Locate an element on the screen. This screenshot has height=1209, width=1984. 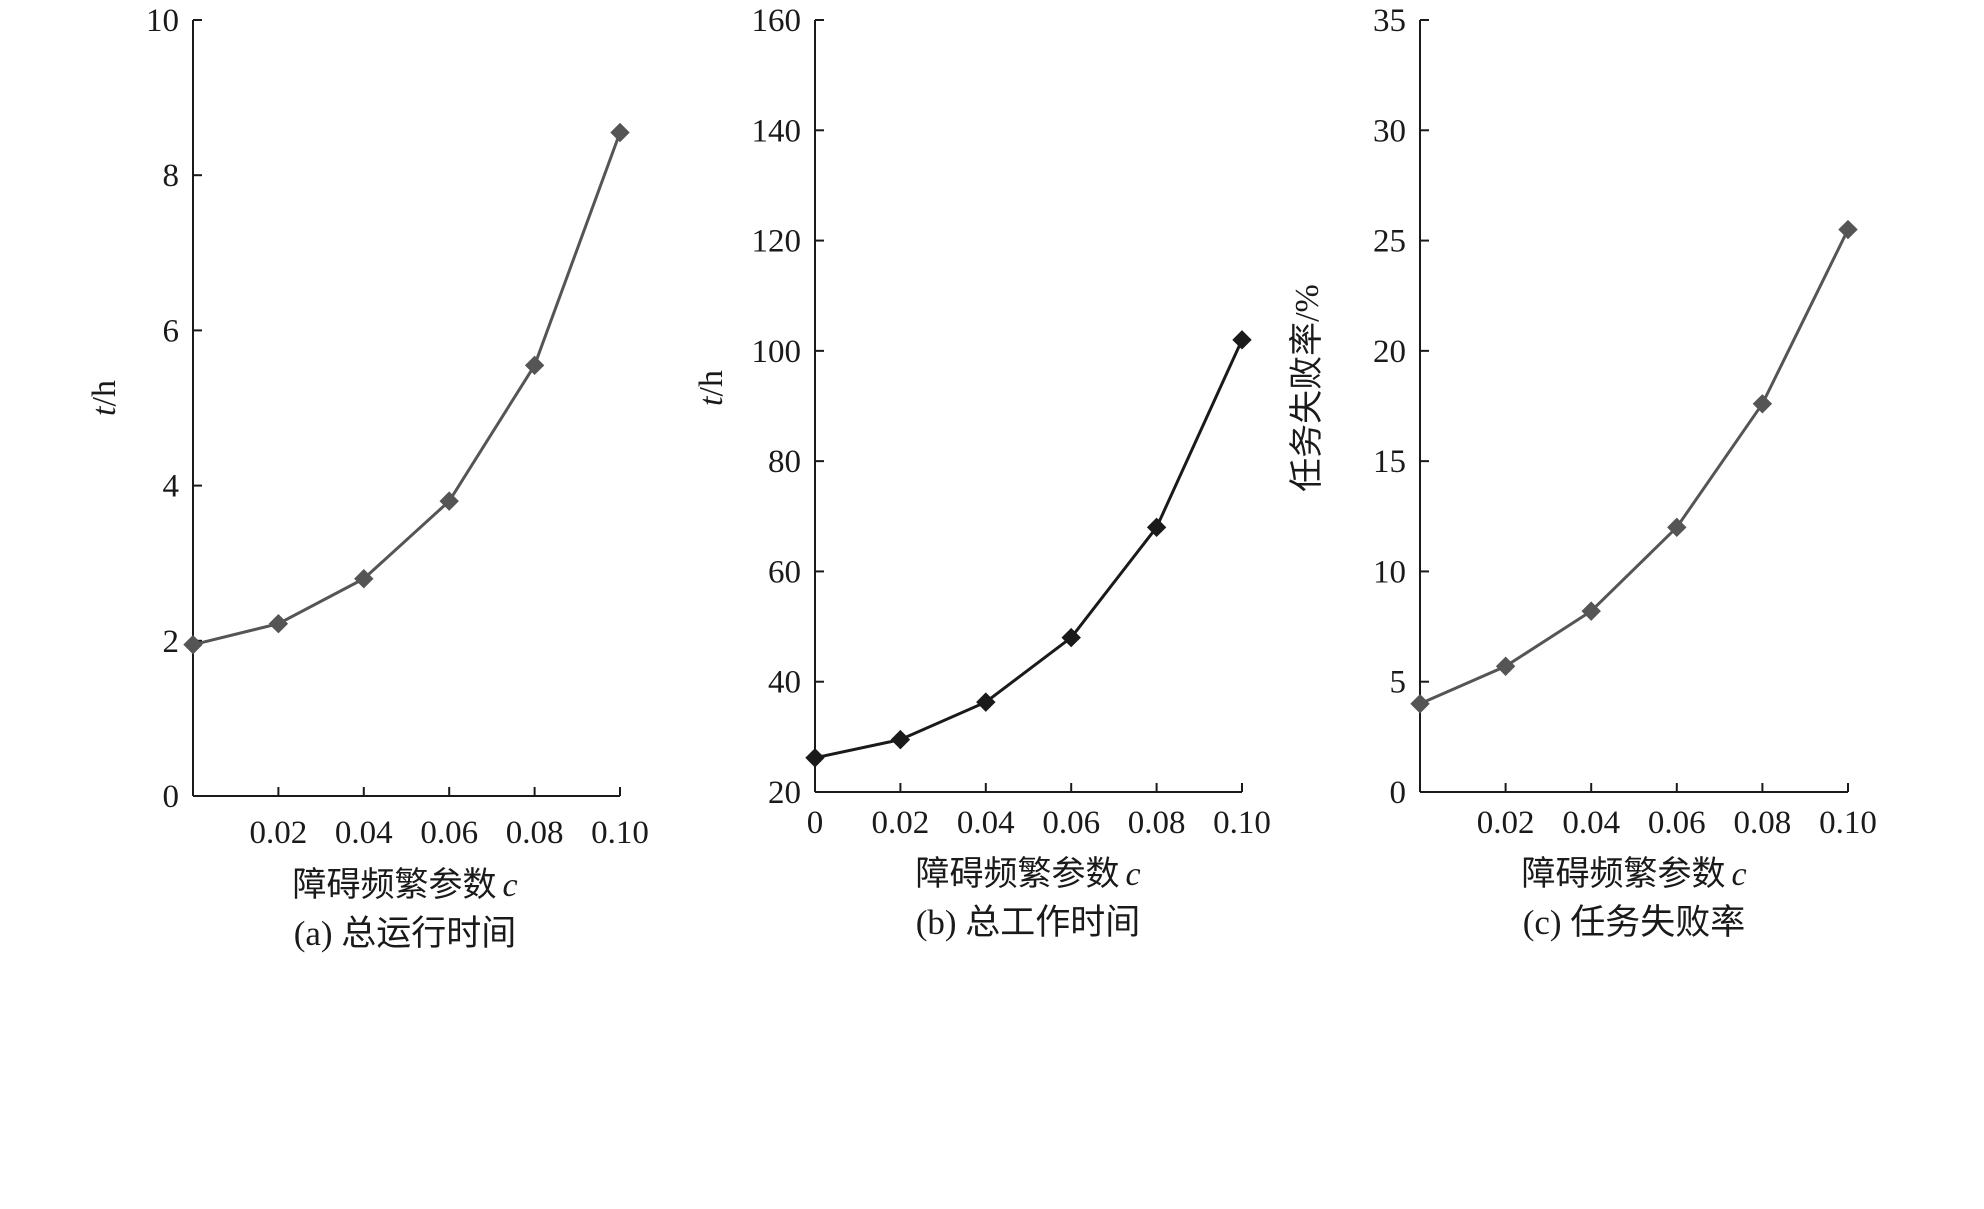
y-tick-label: 2 is located at coordinates (171, 642).